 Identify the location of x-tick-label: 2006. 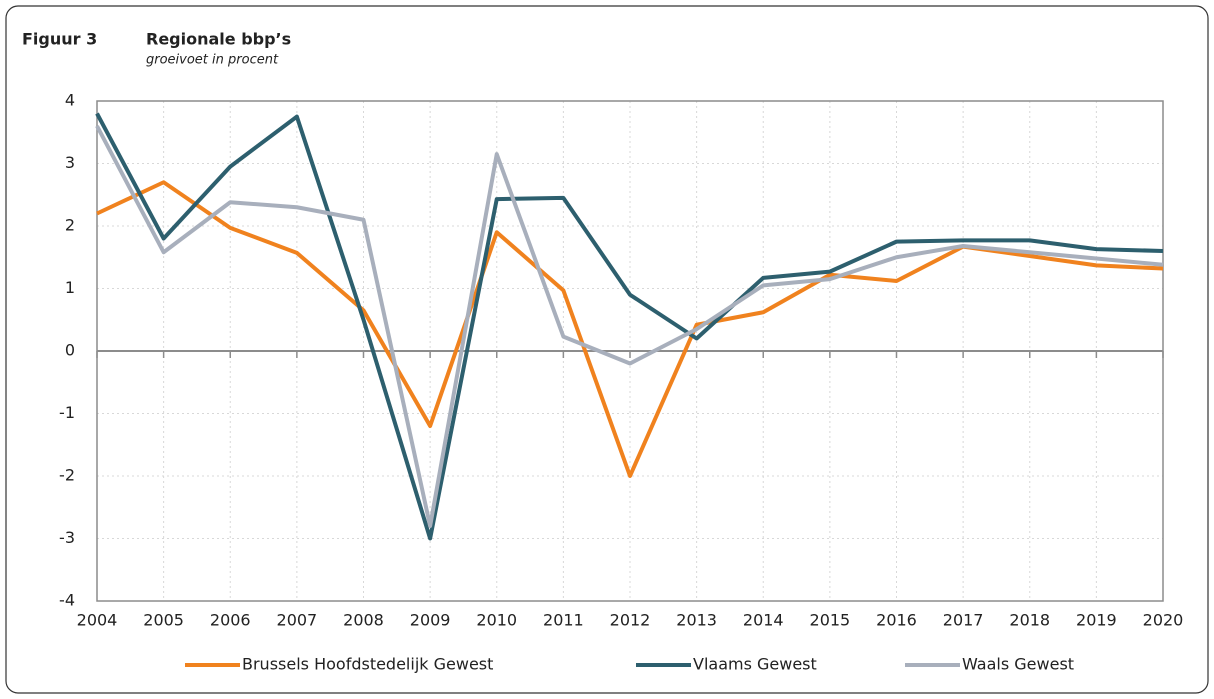
(230, 620).